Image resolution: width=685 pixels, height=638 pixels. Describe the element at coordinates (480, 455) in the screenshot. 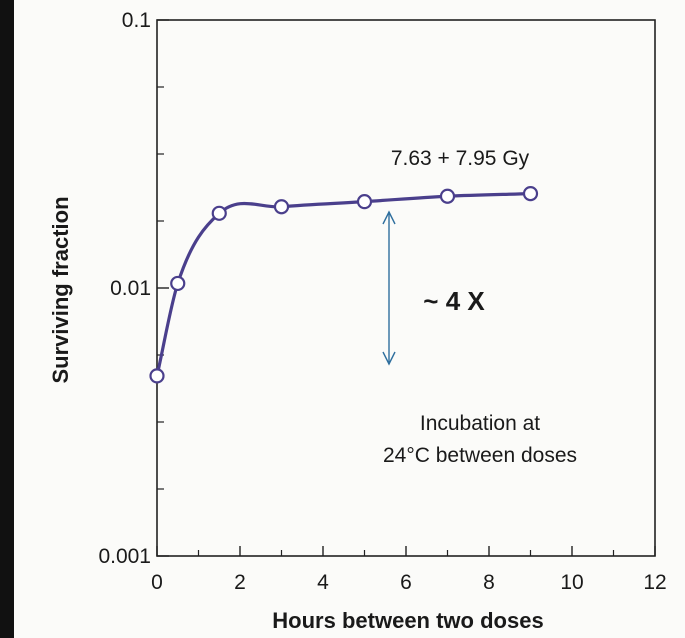

I see `incubation-label-line2: 24°C between doses` at that location.